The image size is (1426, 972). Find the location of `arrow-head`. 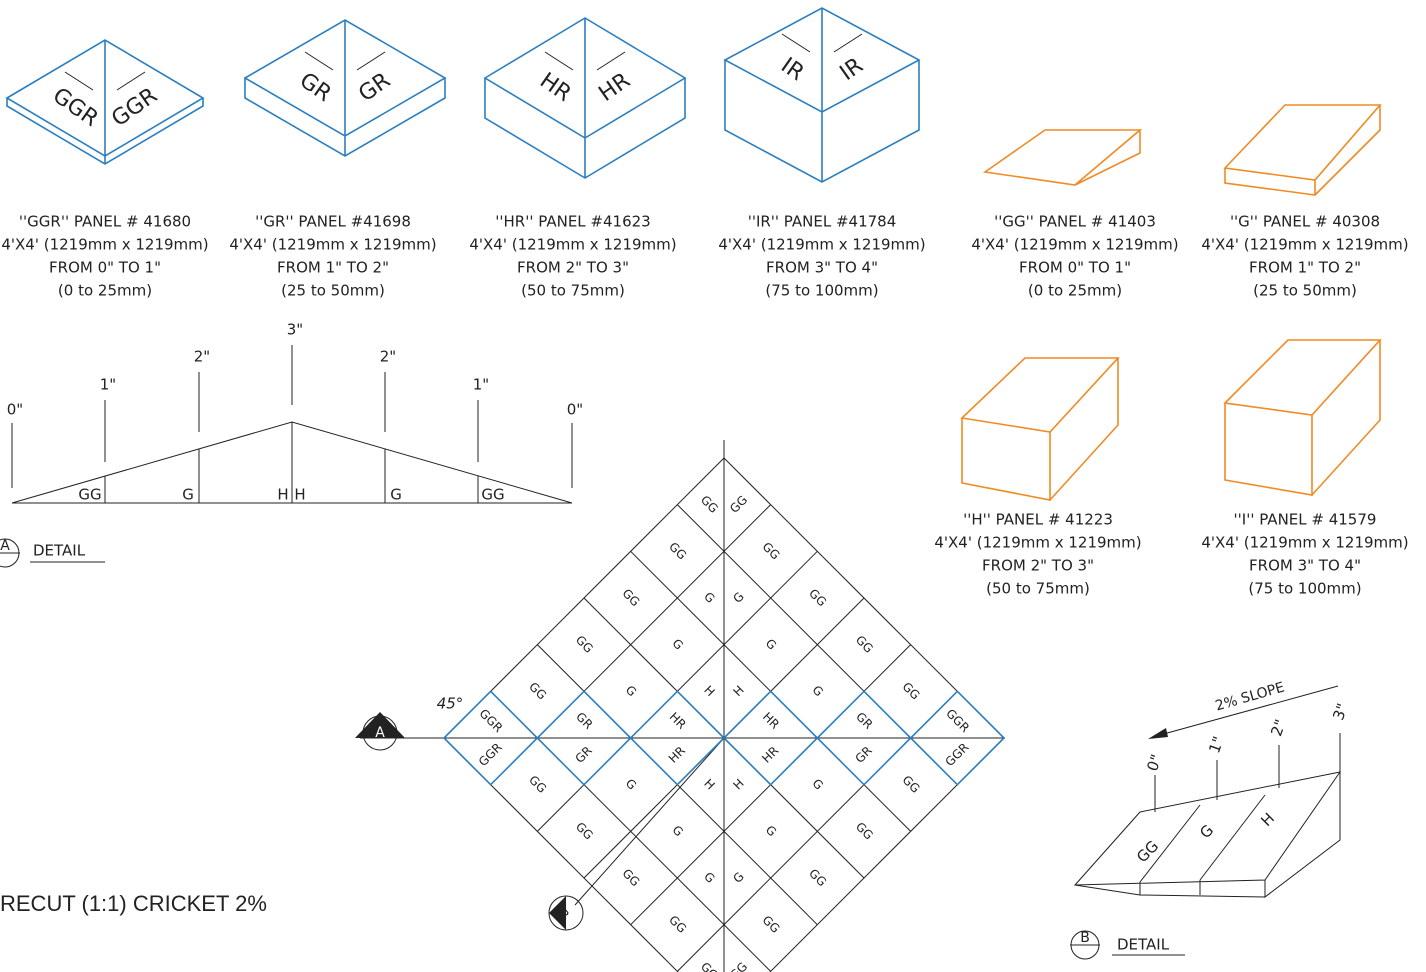

arrow-head is located at coordinates (1158, 733).